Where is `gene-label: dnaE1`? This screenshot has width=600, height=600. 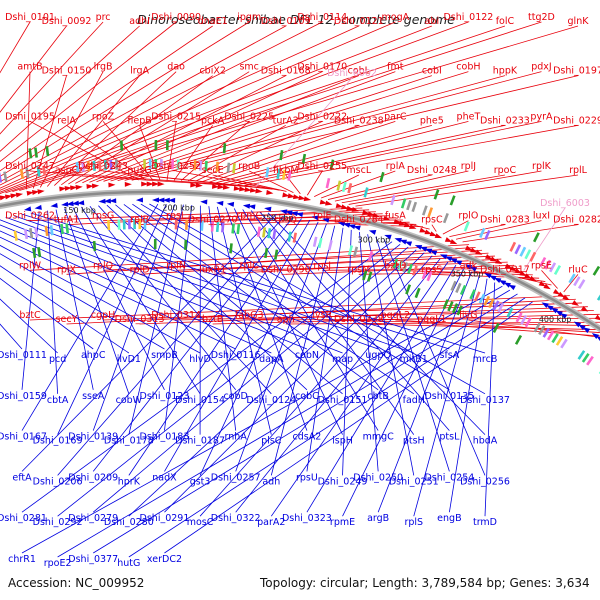
gene-label: dnaE1 is located at coordinates (213, 21).